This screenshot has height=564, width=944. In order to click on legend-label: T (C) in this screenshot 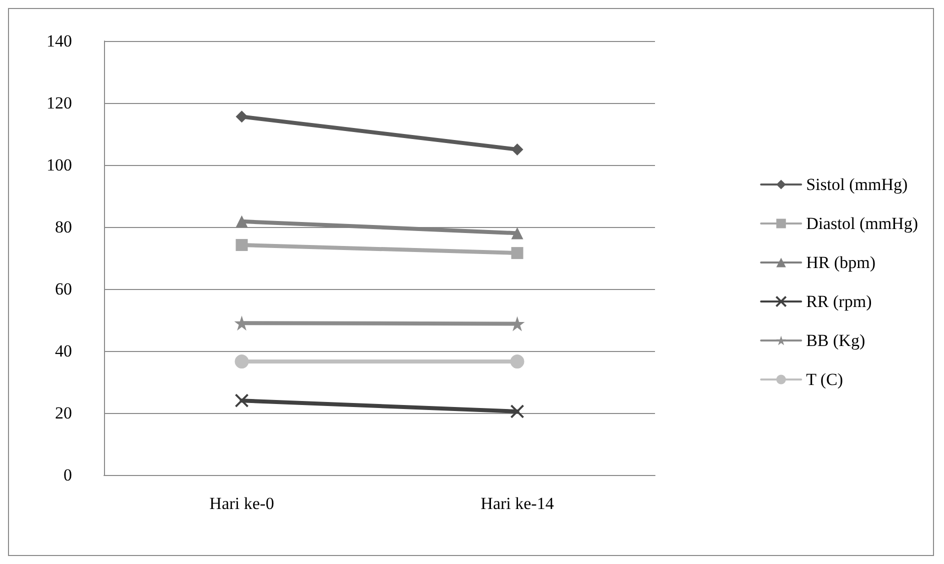, I will do `click(825, 379)`.